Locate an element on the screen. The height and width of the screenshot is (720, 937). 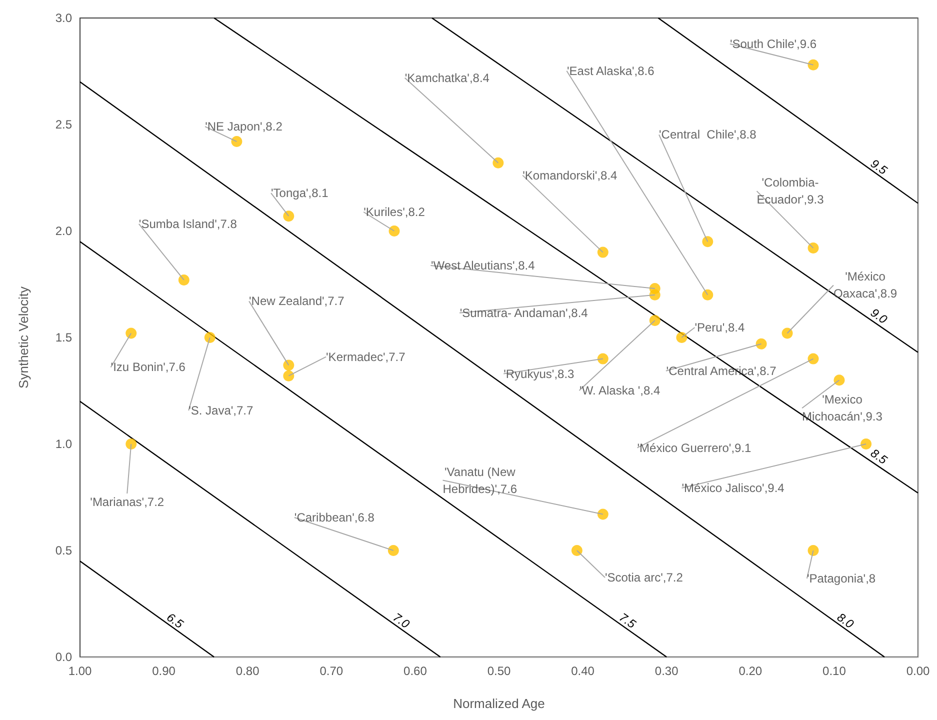
y-tick-label: 2.0 is located at coordinates (63, 231).